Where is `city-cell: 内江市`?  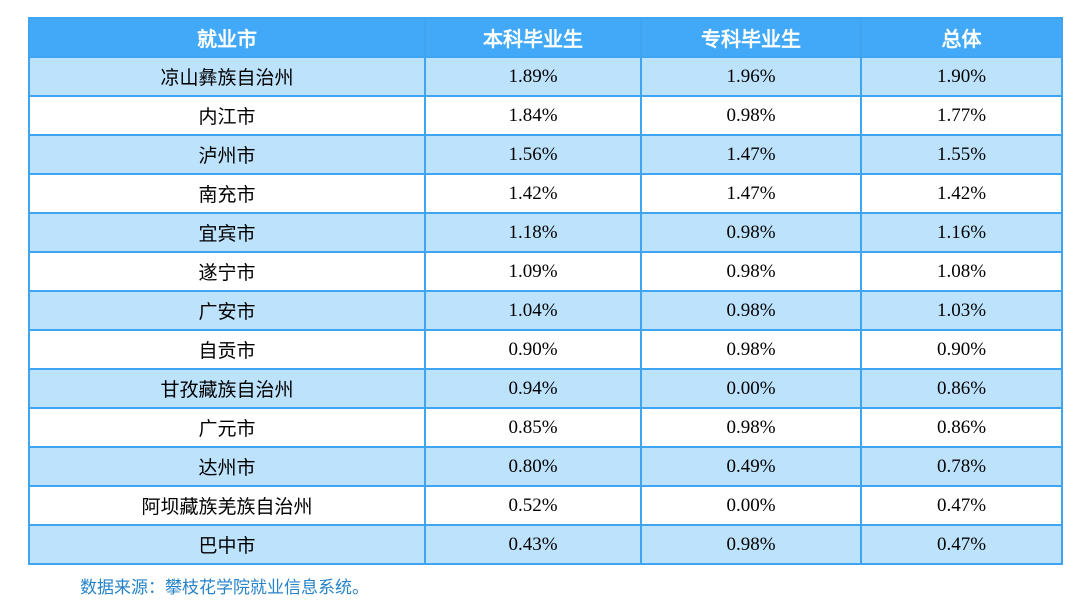 city-cell: 内江市 is located at coordinates (227, 115).